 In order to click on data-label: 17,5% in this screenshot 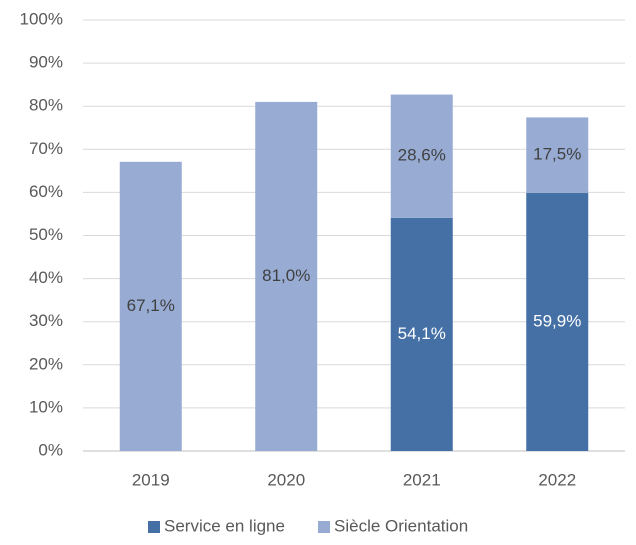, I will do `click(557, 154)`.